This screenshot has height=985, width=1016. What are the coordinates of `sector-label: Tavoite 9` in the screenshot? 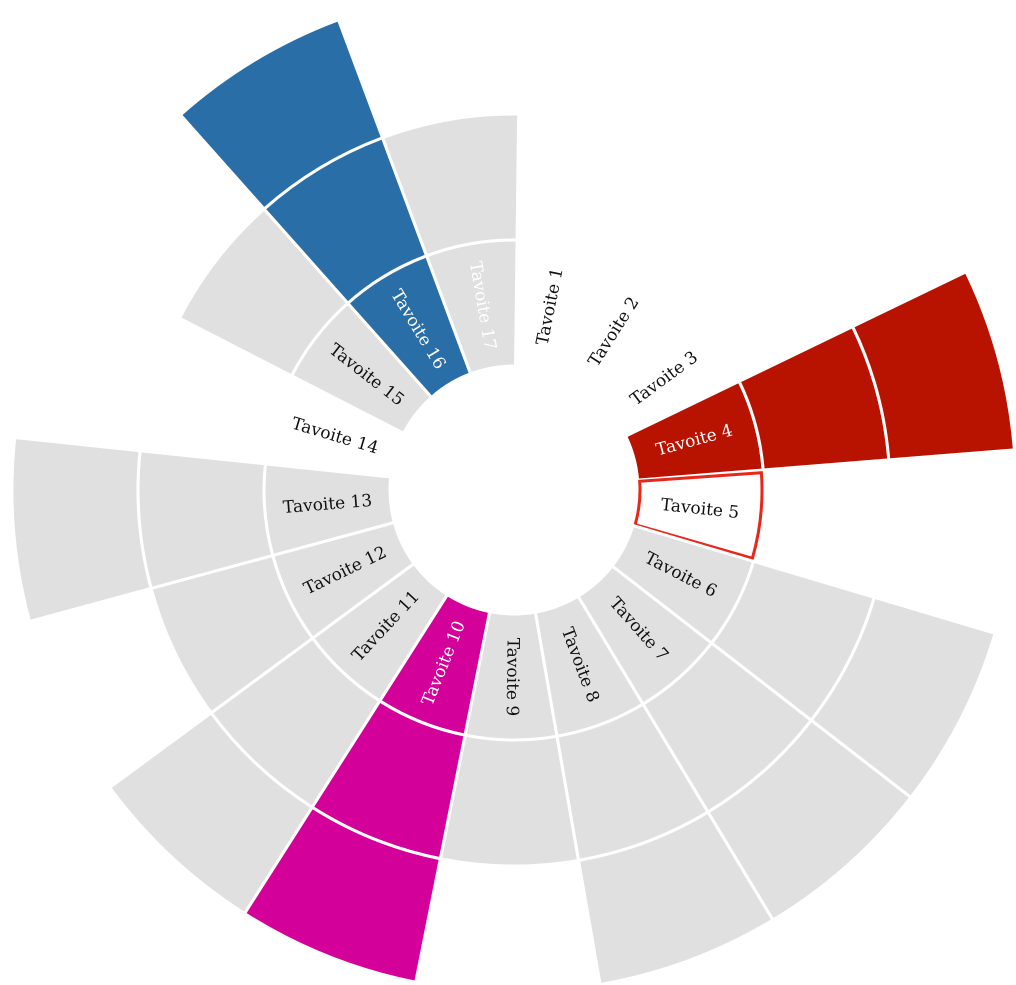 It's located at (512, 677).